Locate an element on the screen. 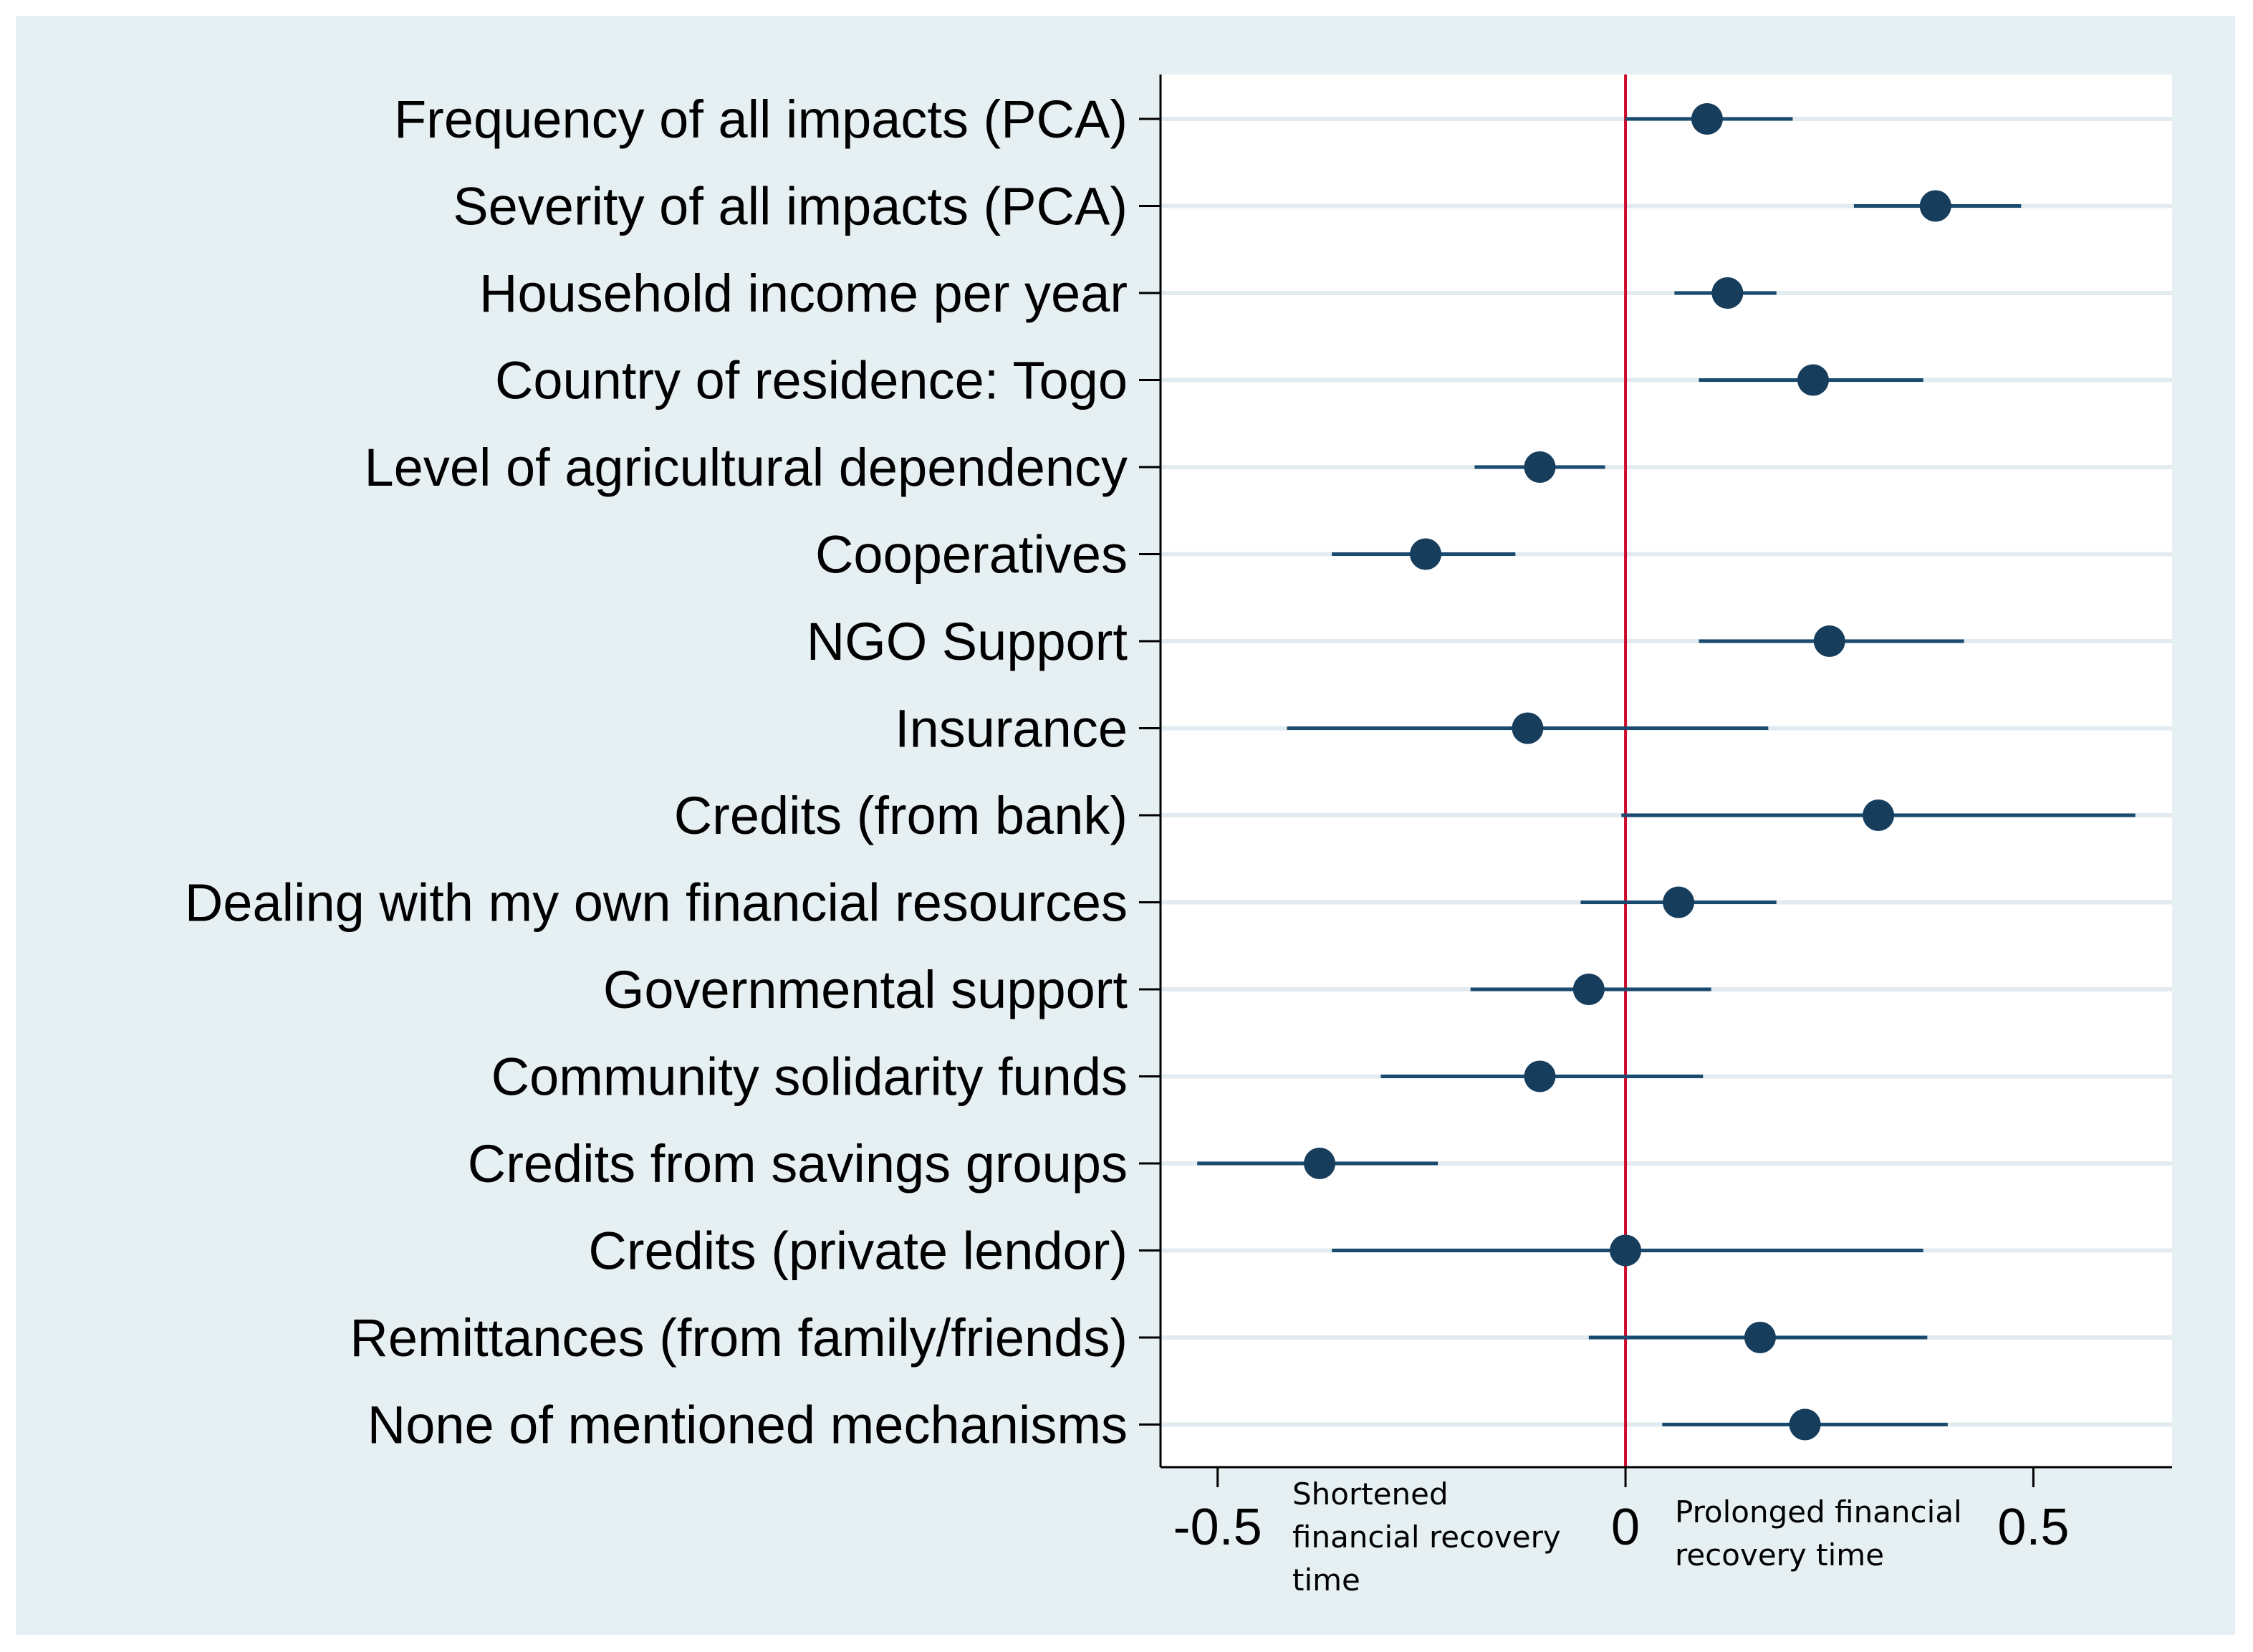  y-tick-label: Dealing with my own financial resources is located at coordinates (656, 903).